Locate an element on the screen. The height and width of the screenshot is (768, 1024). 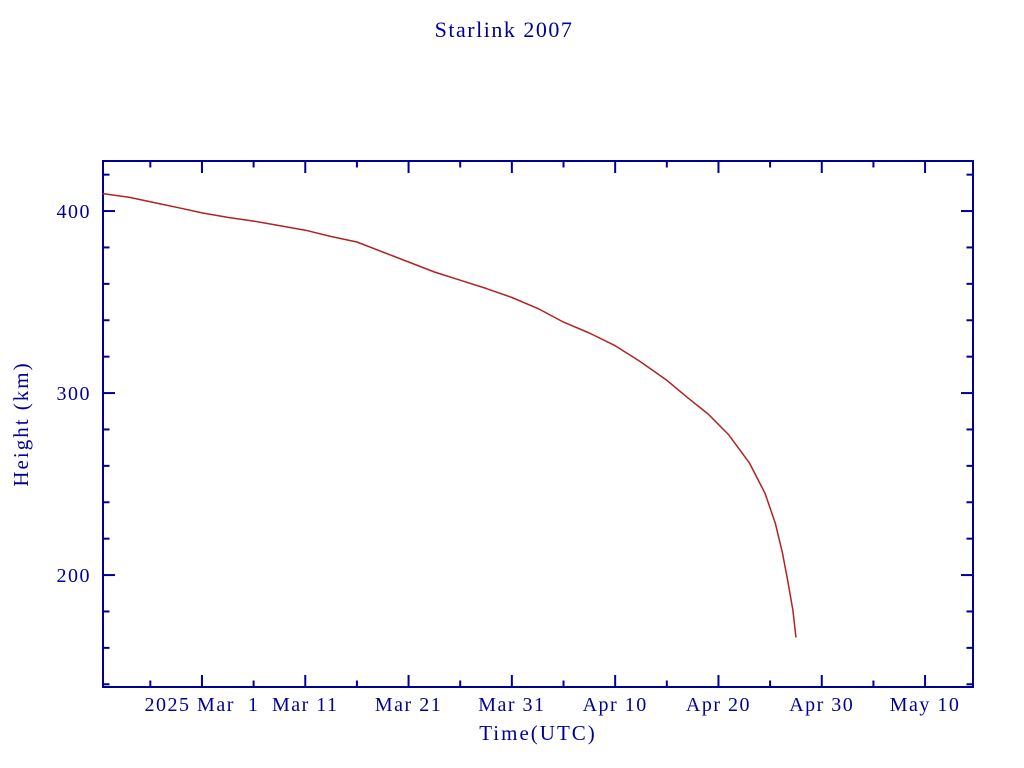
x-tick-label: Mar 21 is located at coordinates (408, 705).